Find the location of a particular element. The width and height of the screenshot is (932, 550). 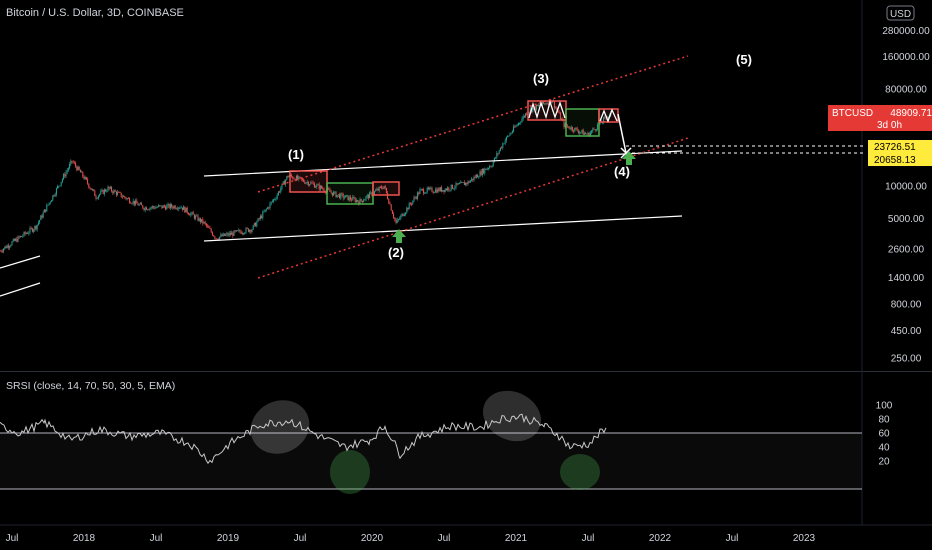

currency-label: USD is located at coordinates (900, 14).